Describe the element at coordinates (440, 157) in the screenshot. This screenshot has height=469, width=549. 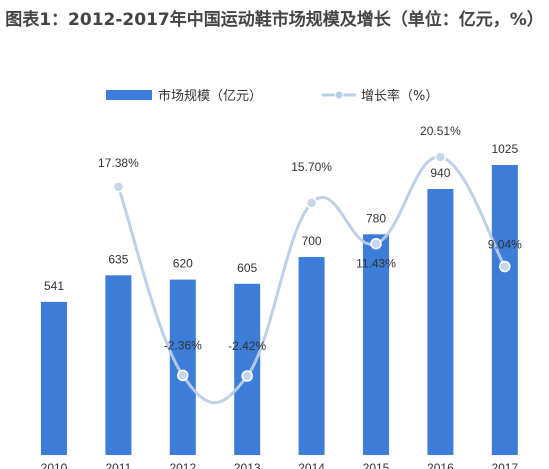
I see `growth-point-2016` at that location.